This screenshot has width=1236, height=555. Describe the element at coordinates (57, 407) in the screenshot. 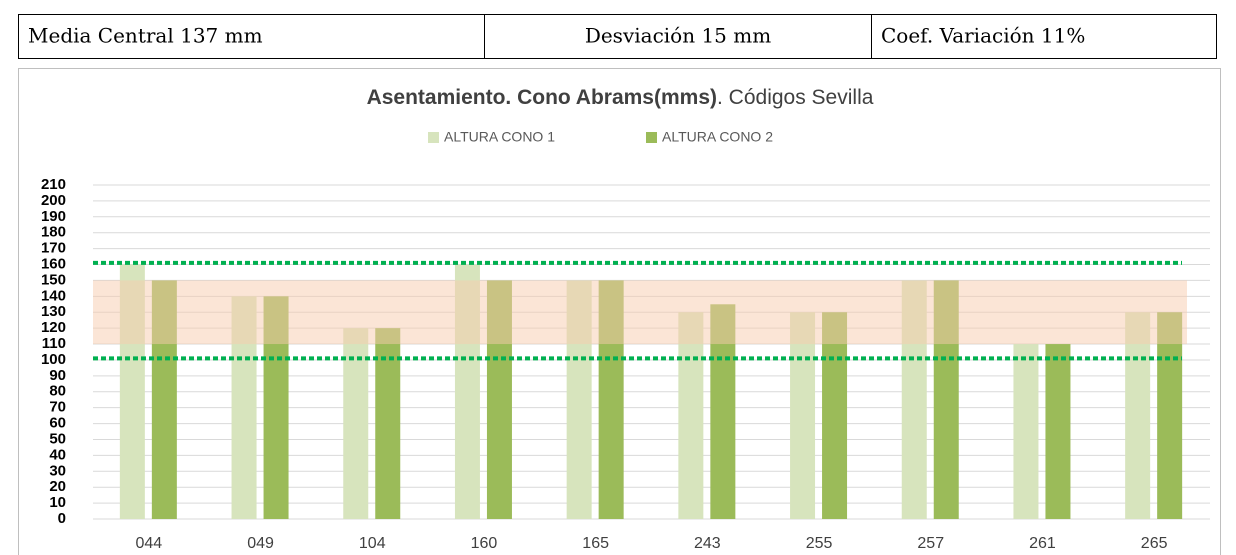

I see `y-tick-label: 70` at that location.